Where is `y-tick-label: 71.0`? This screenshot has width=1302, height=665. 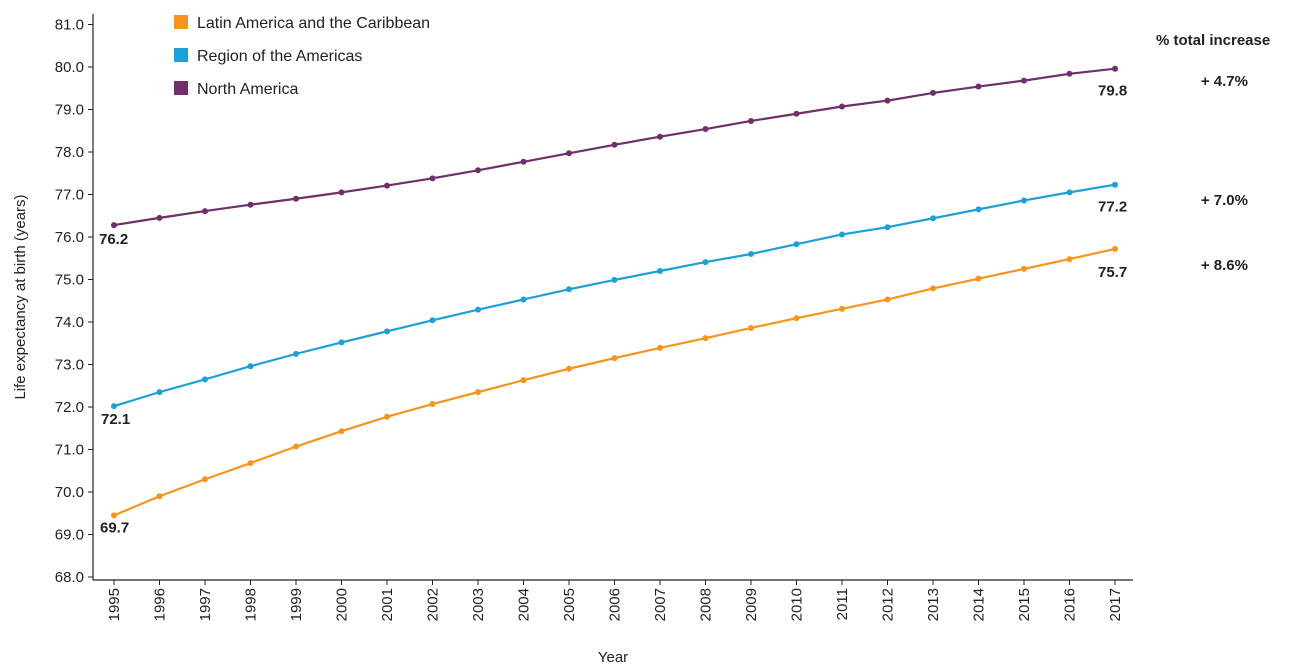 y-tick-label: 71.0 is located at coordinates (69, 450).